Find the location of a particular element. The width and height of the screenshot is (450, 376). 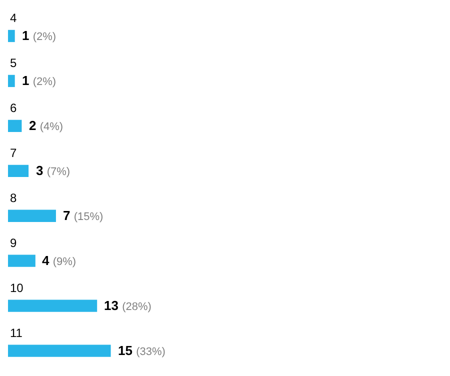

data-label: 7 (15%) is located at coordinates (83, 215).